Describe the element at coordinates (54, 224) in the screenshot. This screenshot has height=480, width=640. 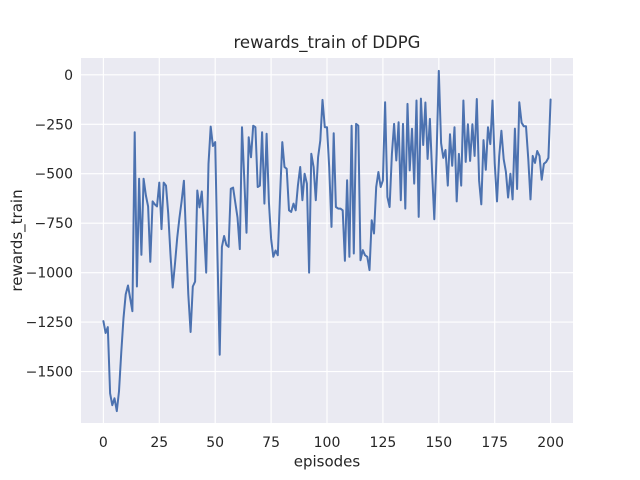
I see `y-tick-label: −750` at that location.